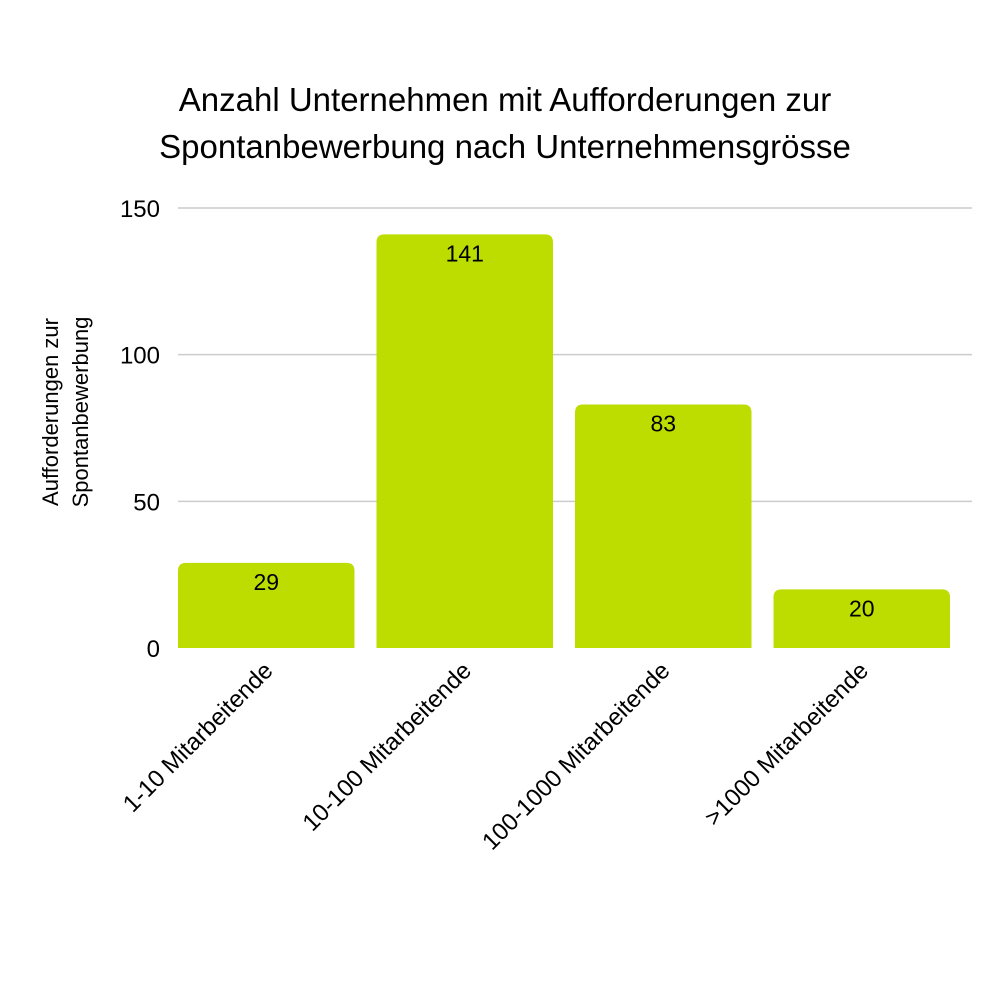 The height and width of the screenshot is (1005, 1000). Describe the element at coordinates (663, 424) in the screenshot. I see `data-label: 83` at that location.